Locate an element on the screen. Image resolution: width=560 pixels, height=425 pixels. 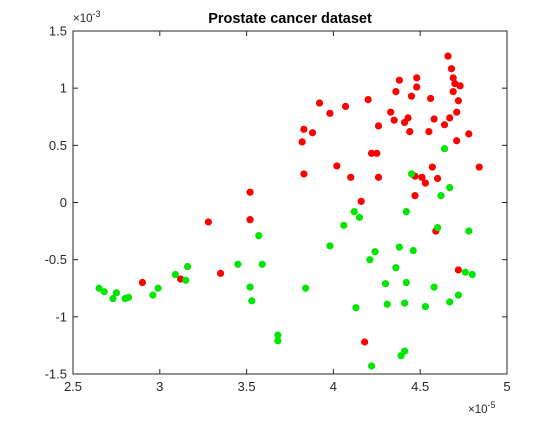
y-tick-label: -0.5 is located at coordinates (56, 259).